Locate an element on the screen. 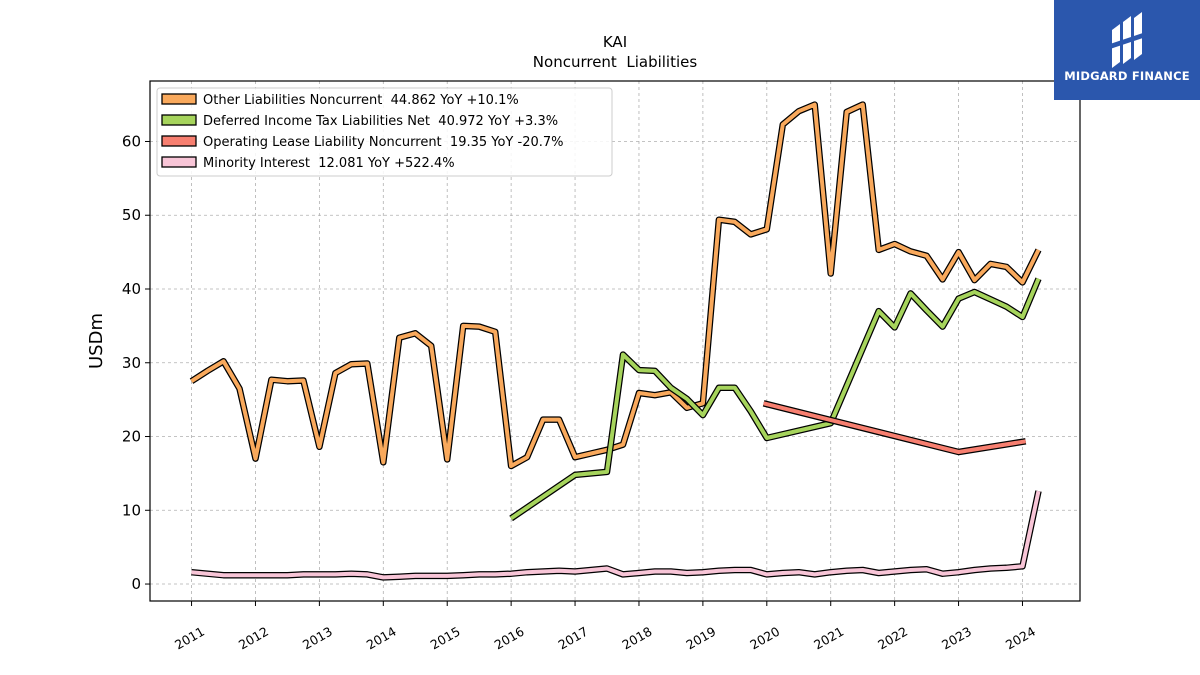 The height and width of the screenshot is (675, 1200). brand-name: MIDGARD FINANCE is located at coordinates (1127, 76).